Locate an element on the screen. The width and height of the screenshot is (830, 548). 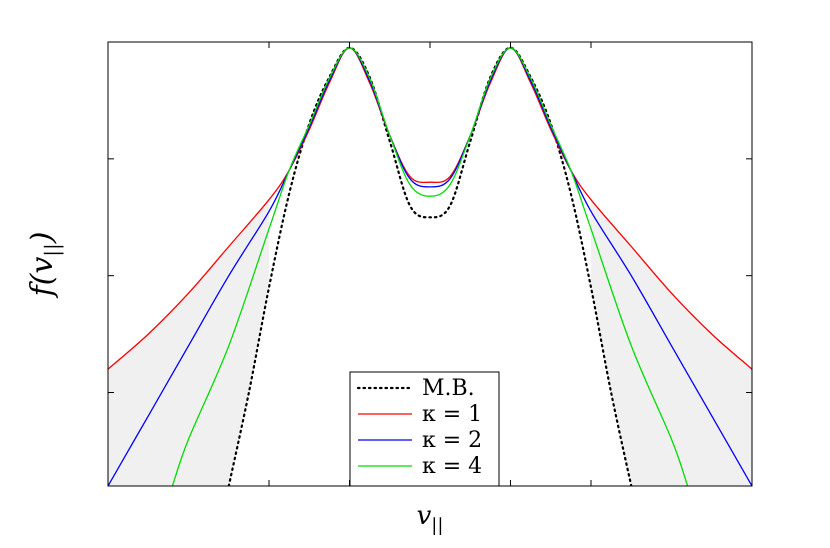
shade-right is located at coordinates (671, 342).